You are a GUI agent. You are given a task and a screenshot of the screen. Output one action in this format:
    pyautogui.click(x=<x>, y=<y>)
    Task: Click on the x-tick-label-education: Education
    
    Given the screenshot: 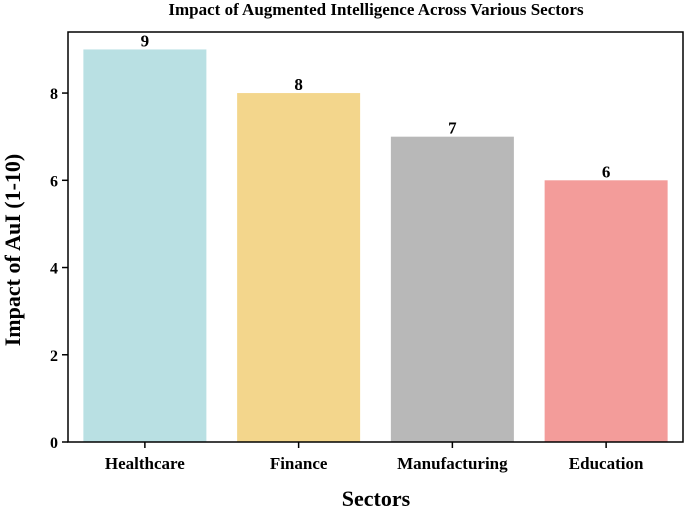 What is the action you would take?
    pyautogui.click(x=606, y=463)
    